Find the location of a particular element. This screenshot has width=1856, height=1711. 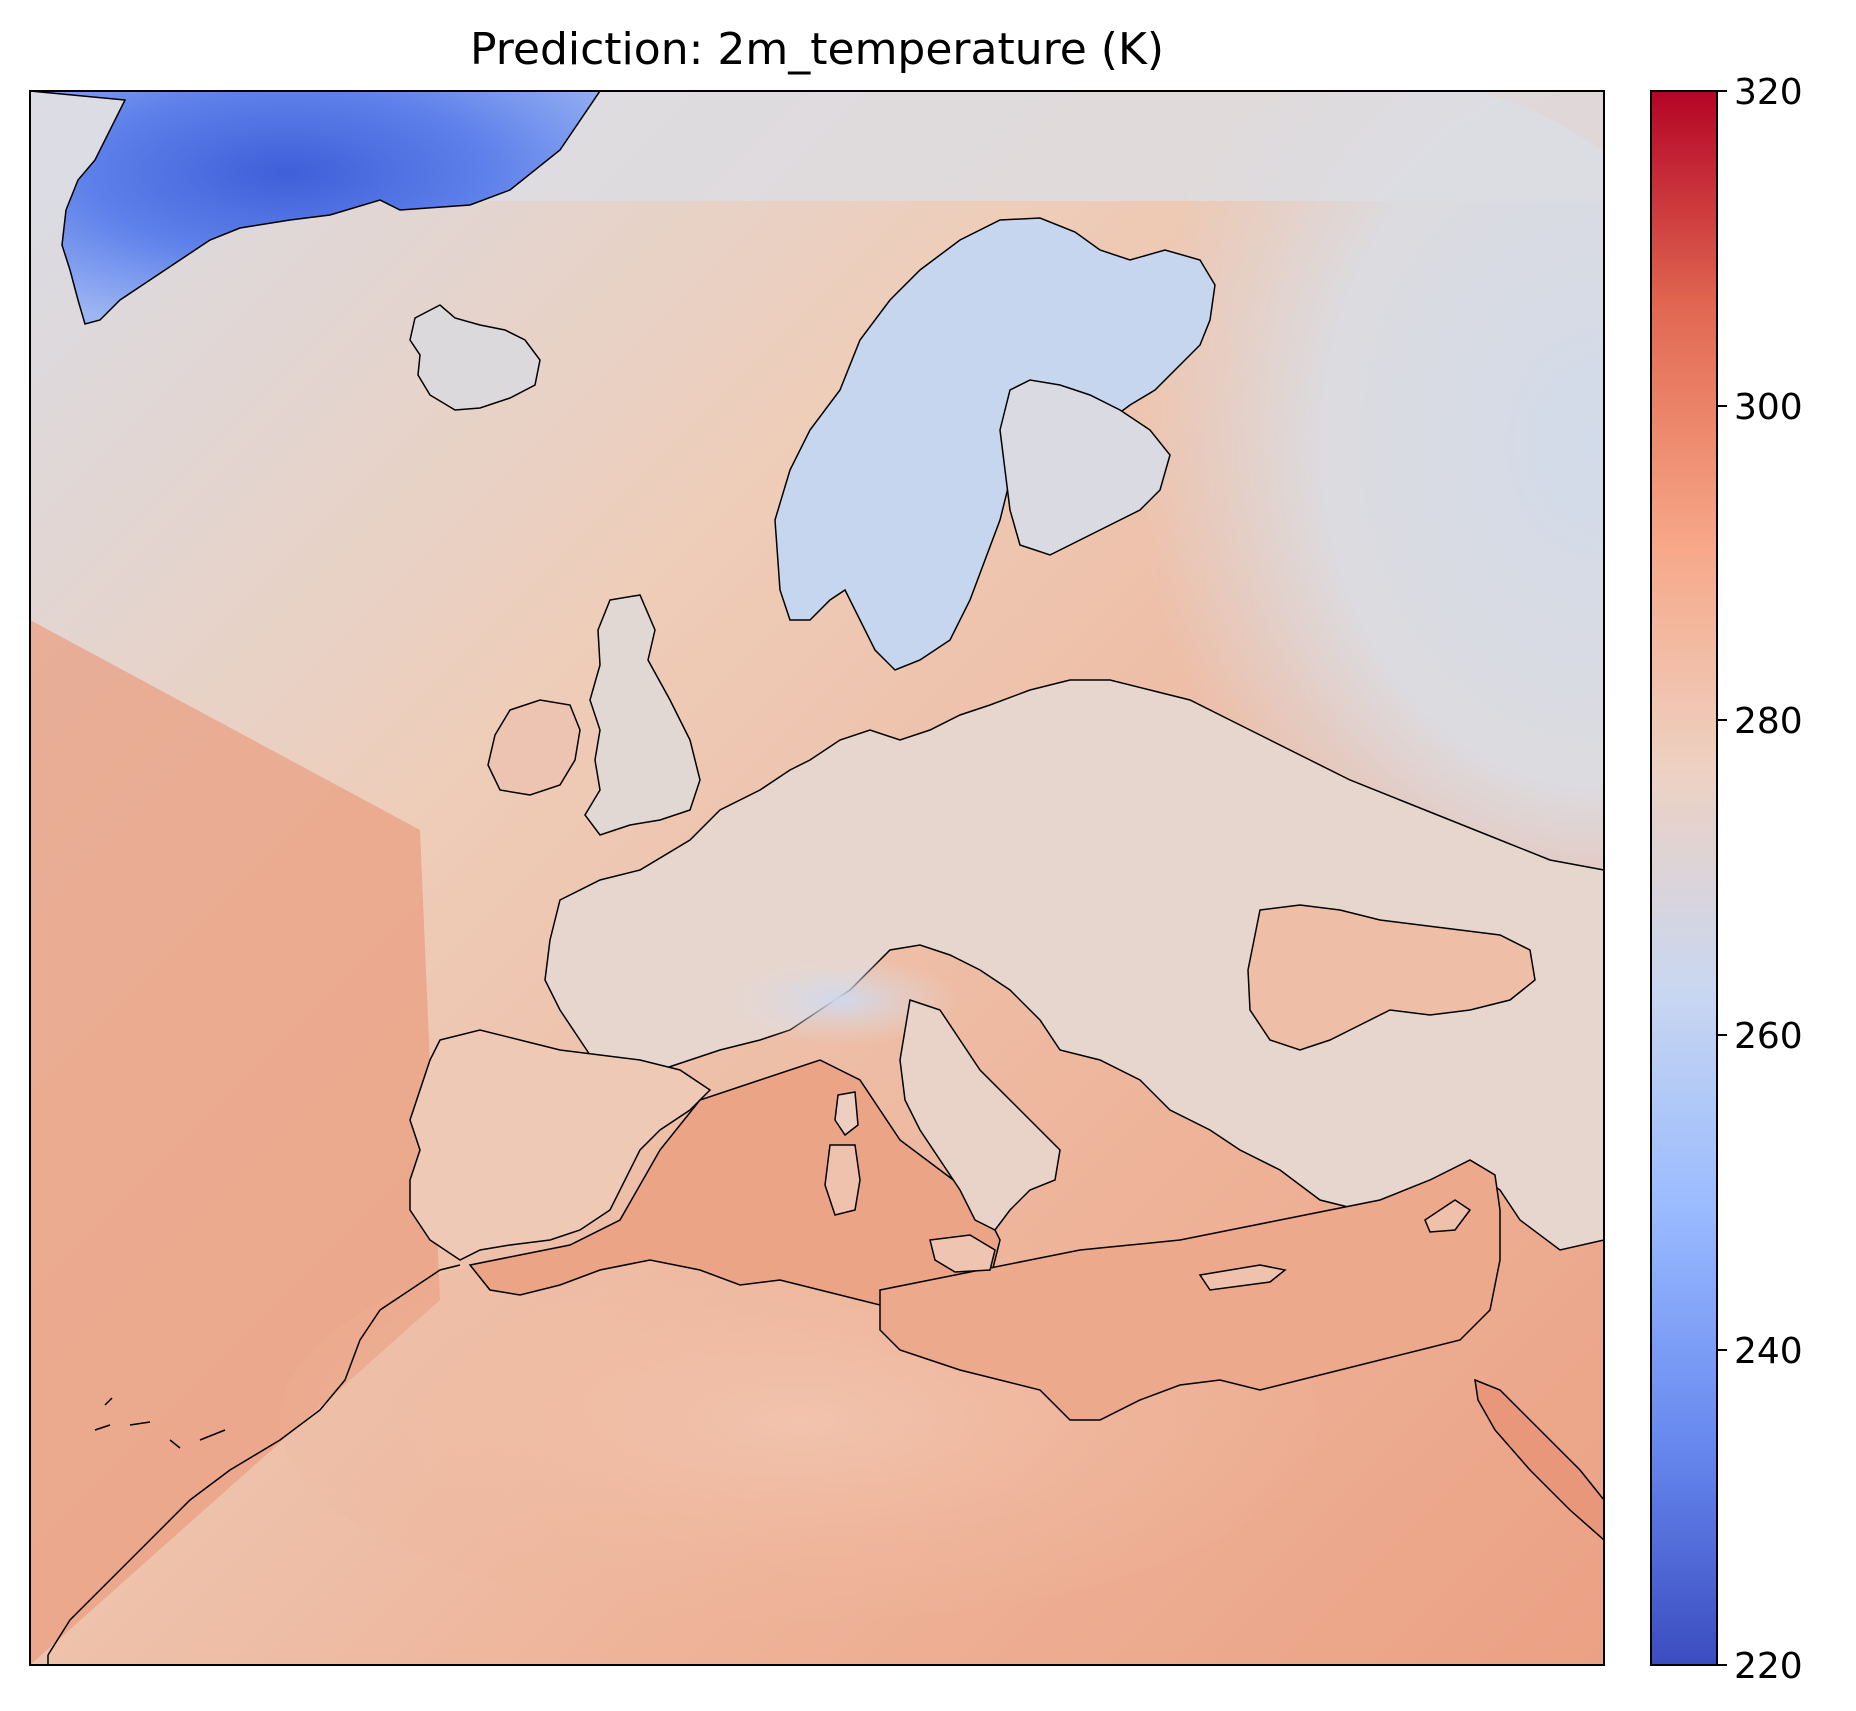

finland is located at coordinates (1085, 467).